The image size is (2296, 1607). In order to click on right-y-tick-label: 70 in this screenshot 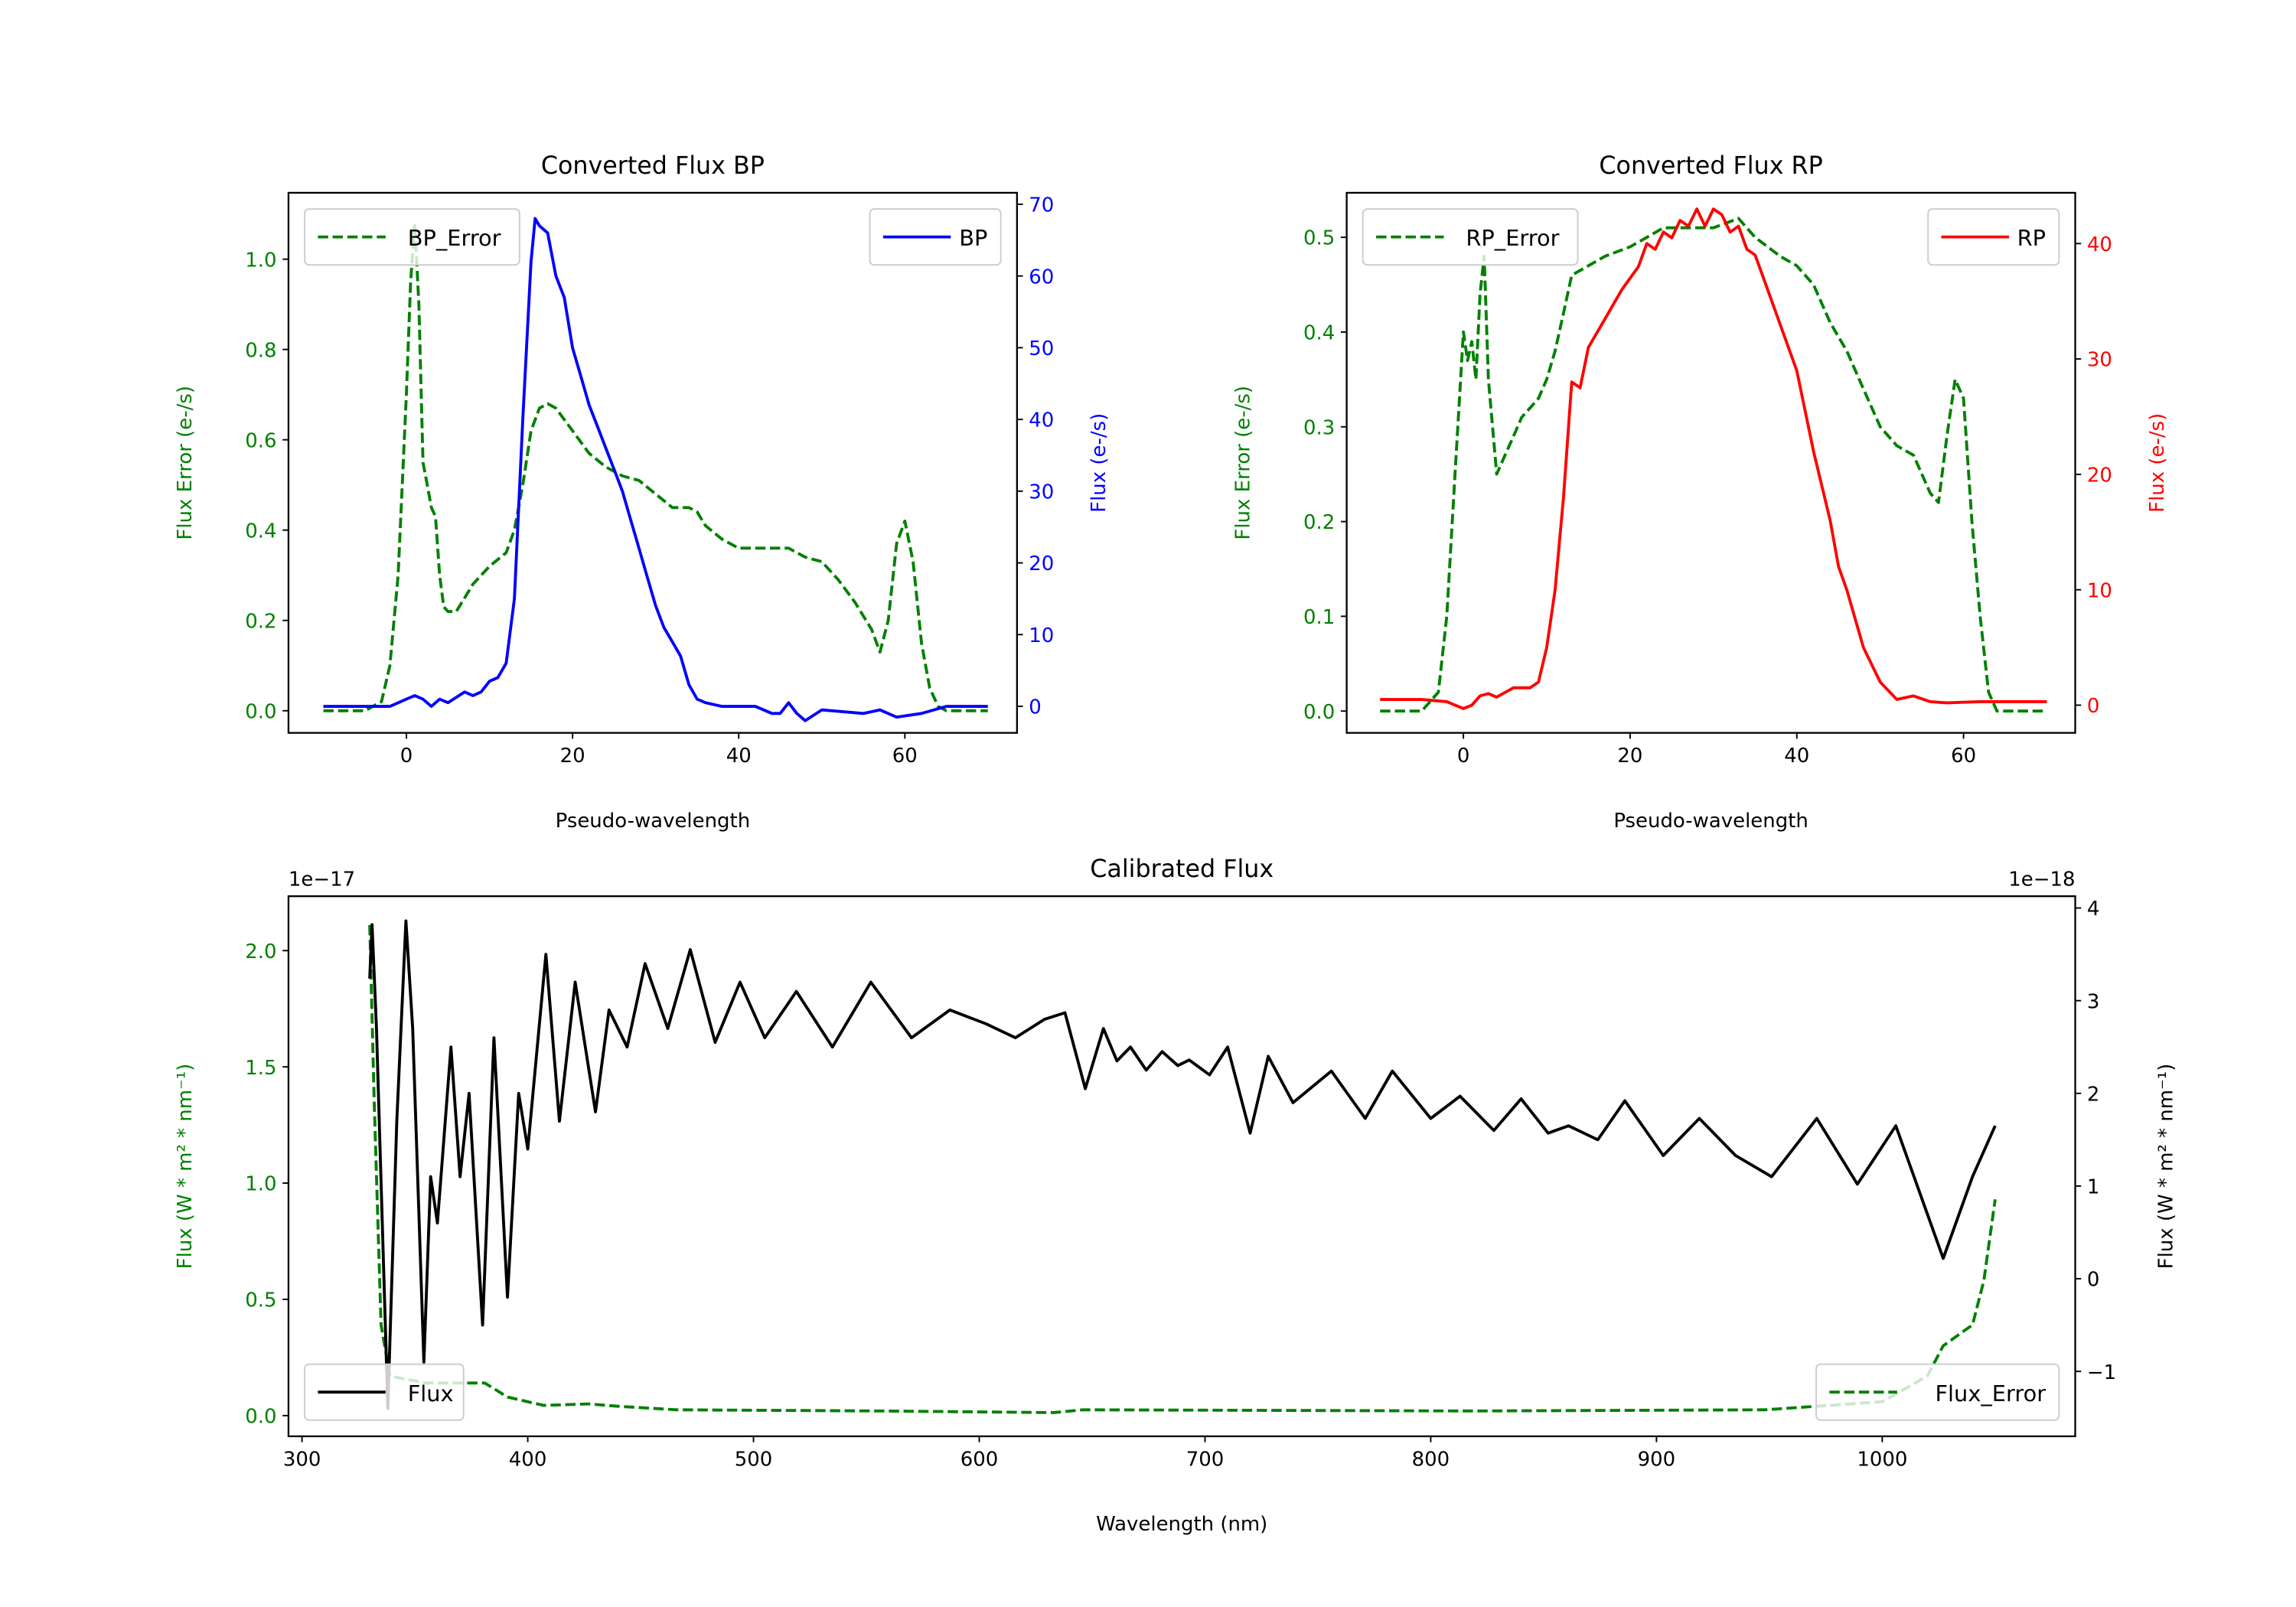, I will do `click(1041, 206)`.